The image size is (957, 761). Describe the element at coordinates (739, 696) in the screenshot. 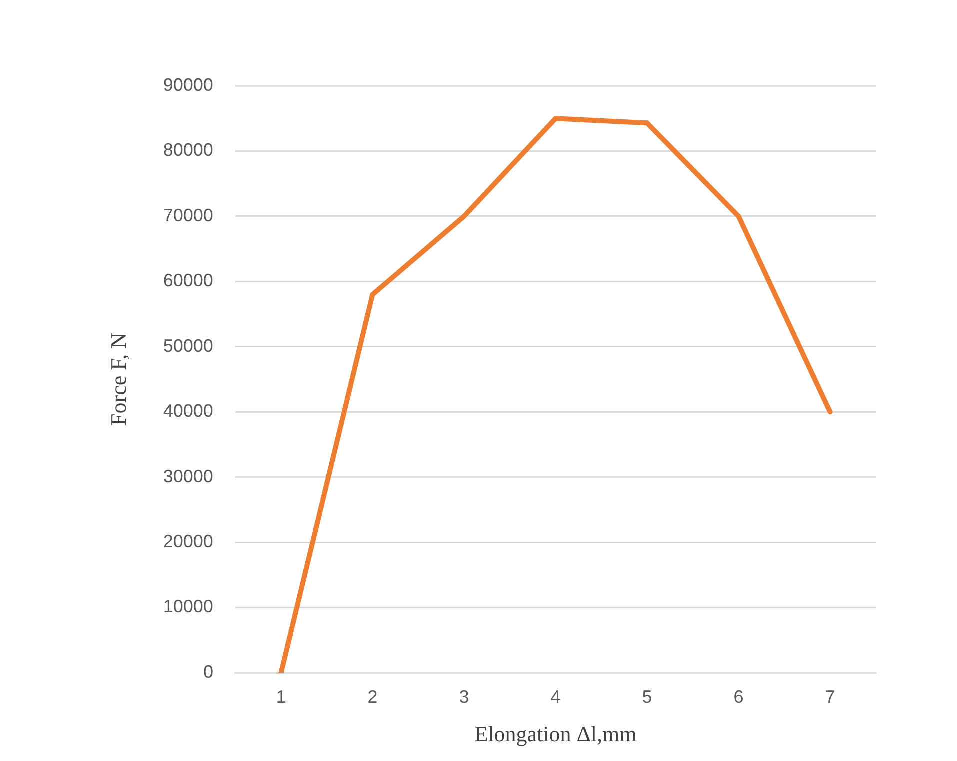

I see `x-tick-label: 6` at that location.